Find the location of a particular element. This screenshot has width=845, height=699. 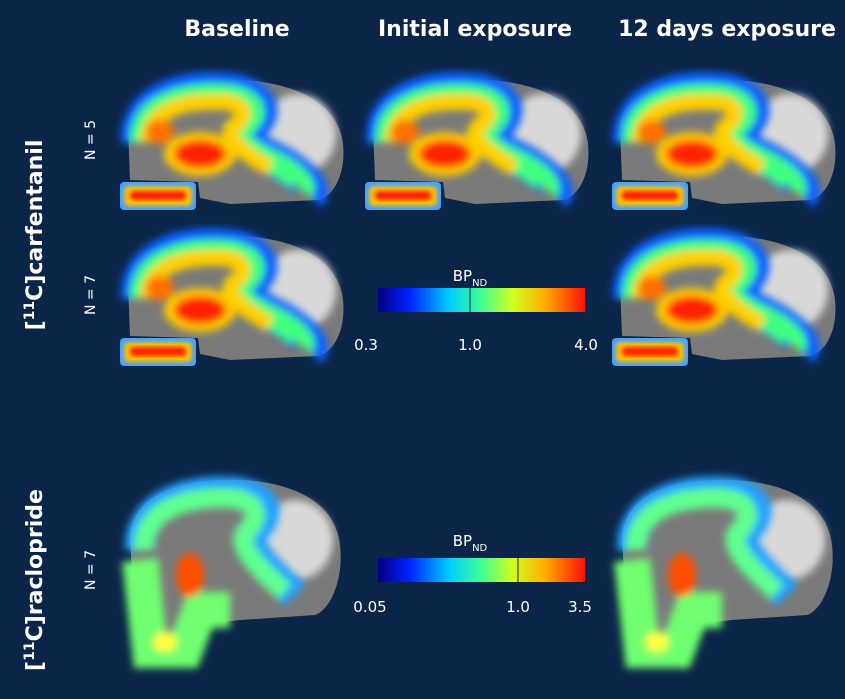

column-header: 12 days exposure is located at coordinates (727, 29).